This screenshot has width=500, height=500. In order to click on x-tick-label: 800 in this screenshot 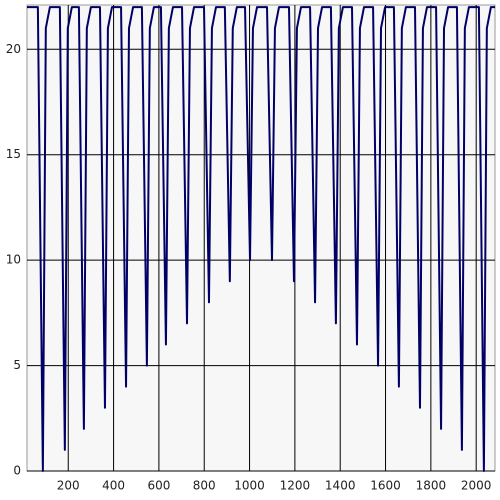, I will do `click(204, 486)`.